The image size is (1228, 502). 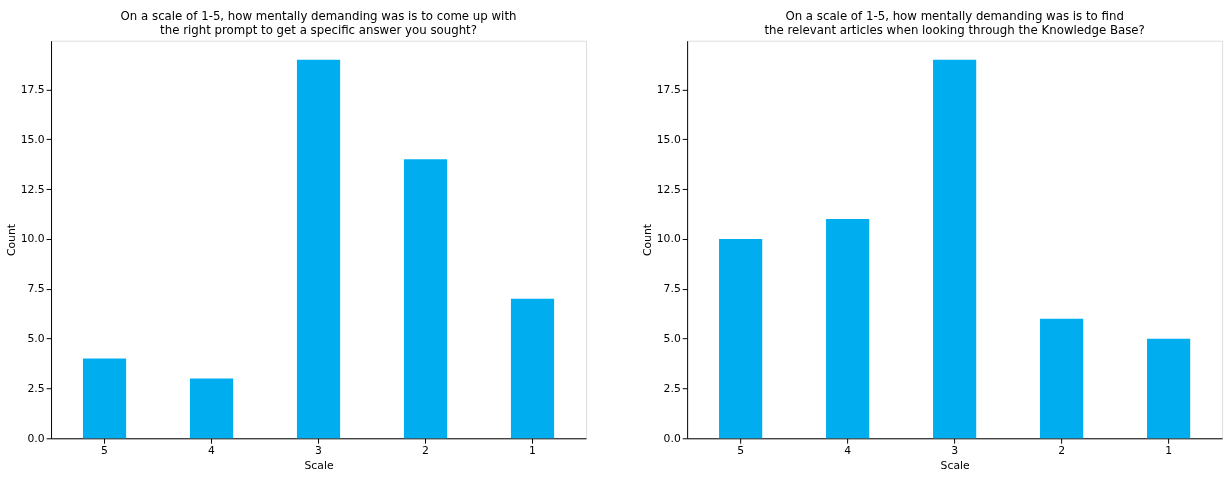 I want to click on chart-title: On a scale of 1-5, how mentally demanding was is to come up with the right prompt to get a specific answer you sought?, so click(x=318, y=23).